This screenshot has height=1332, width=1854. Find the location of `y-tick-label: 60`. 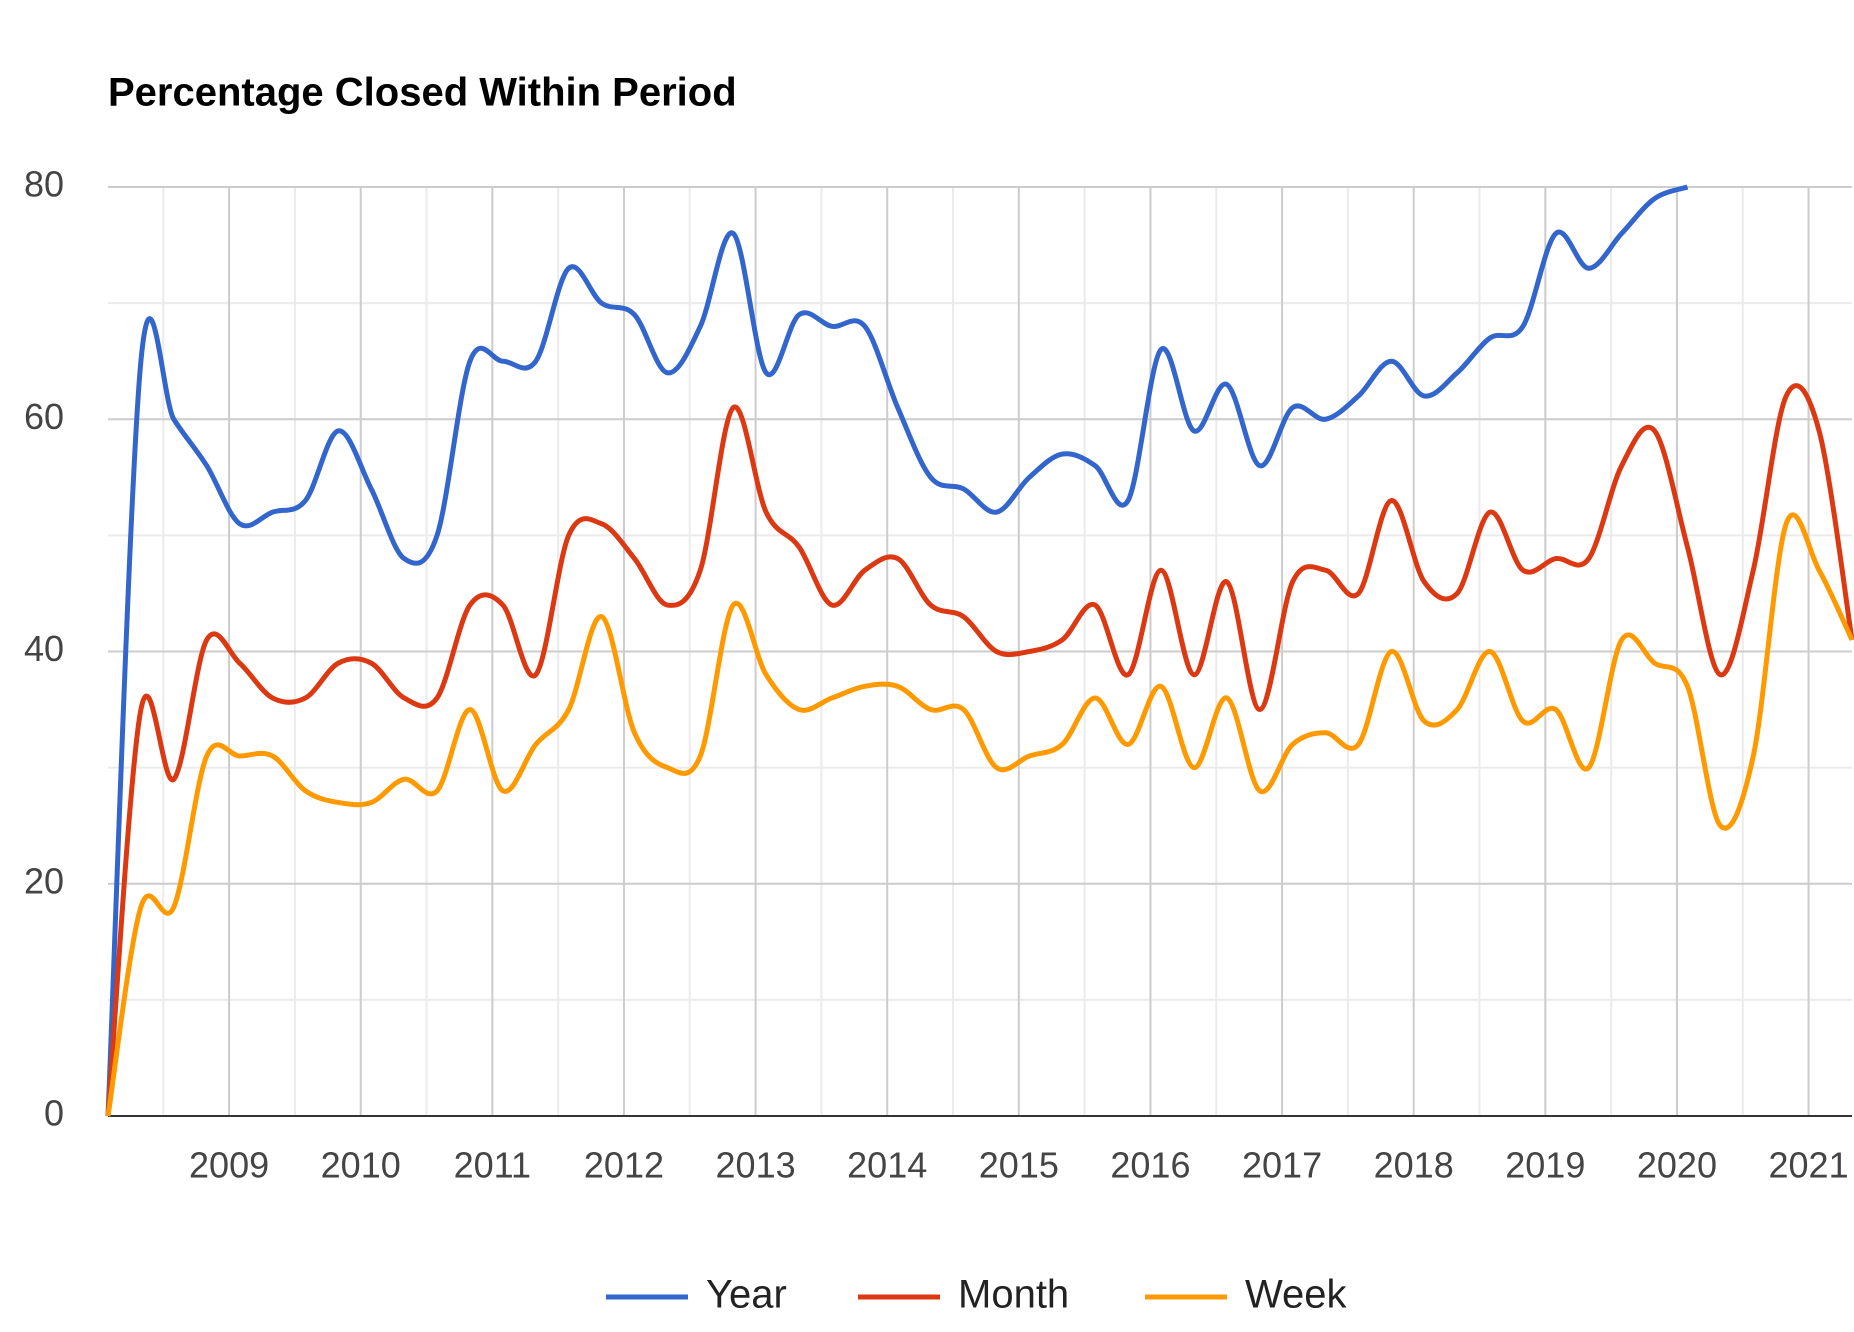

y-tick-label: 60 is located at coordinates (44, 416).